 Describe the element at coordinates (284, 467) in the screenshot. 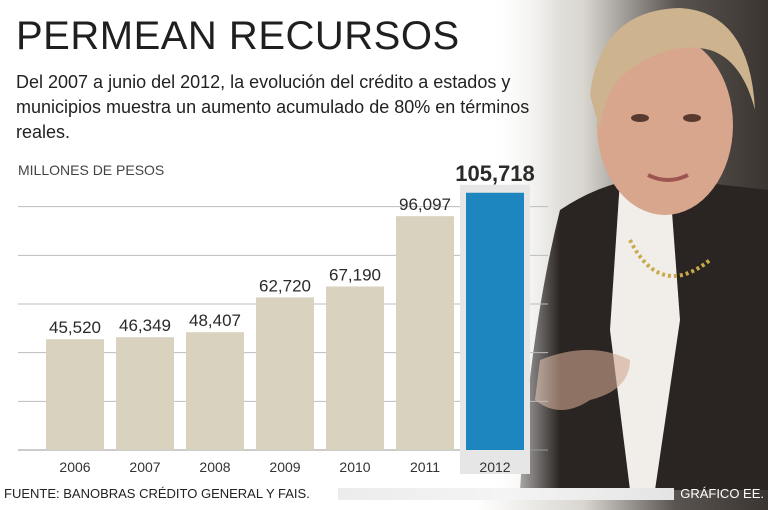

I see `x-tick-label-2009: 2009` at that location.